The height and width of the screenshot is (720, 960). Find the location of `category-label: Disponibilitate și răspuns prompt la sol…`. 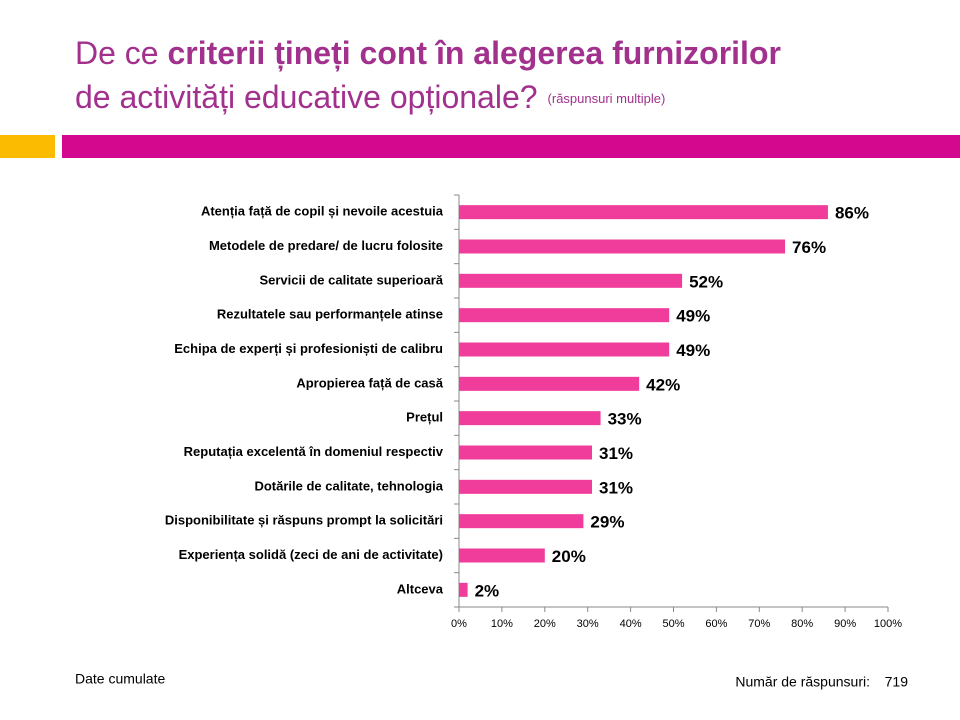

category-label: Disponibilitate și răspuns prompt la sol… is located at coordinates (304, 520).